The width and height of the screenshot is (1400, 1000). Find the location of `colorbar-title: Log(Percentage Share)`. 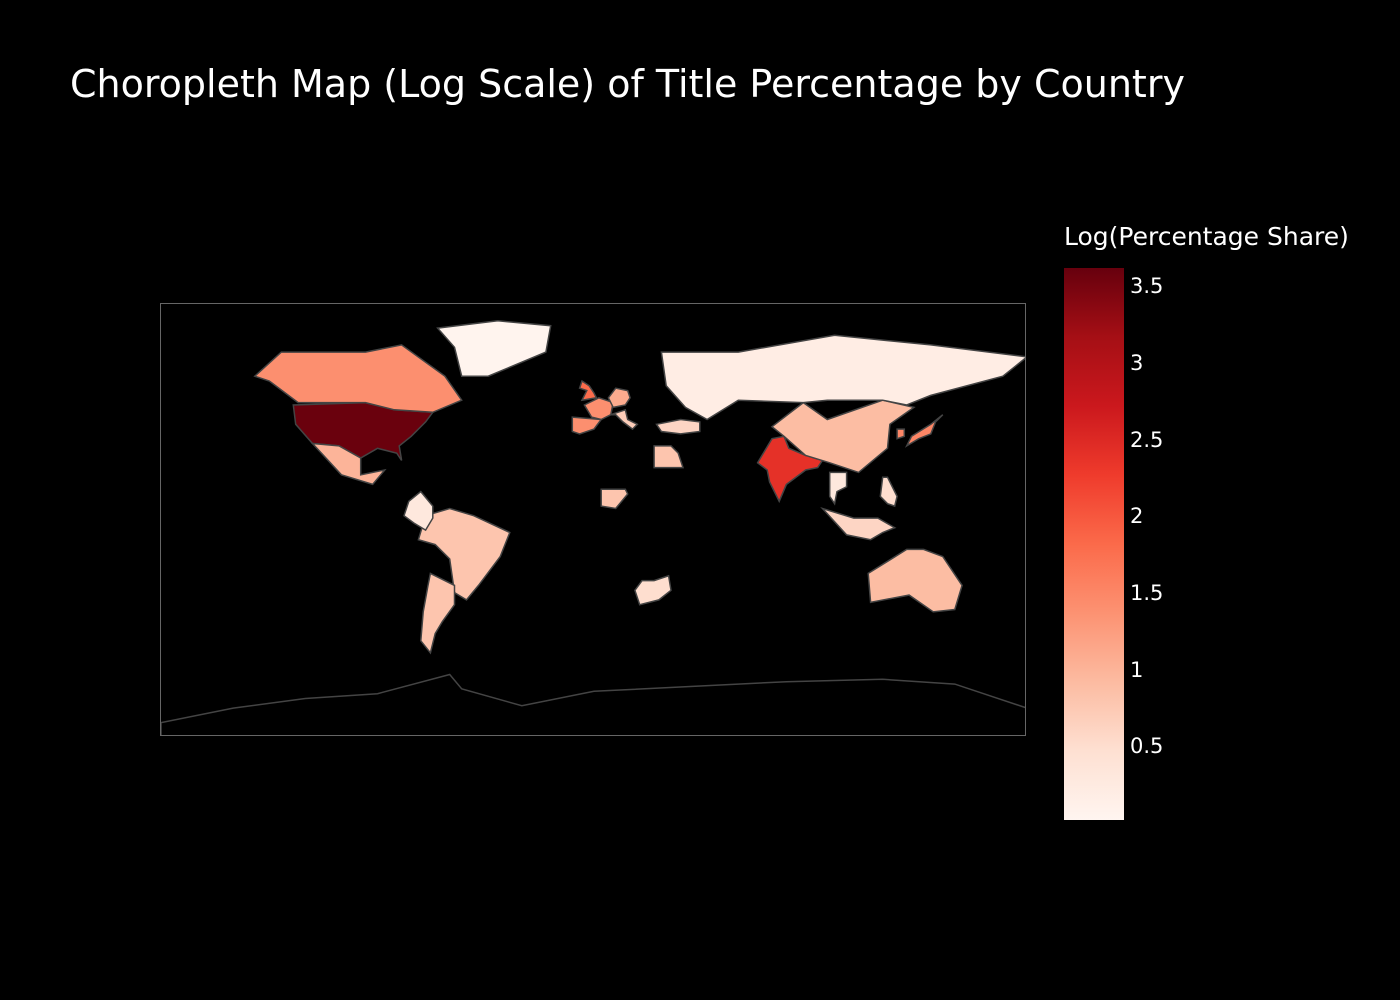

colorbar-title: Log(Percentage Share) is located at coordinates (1206, 236).